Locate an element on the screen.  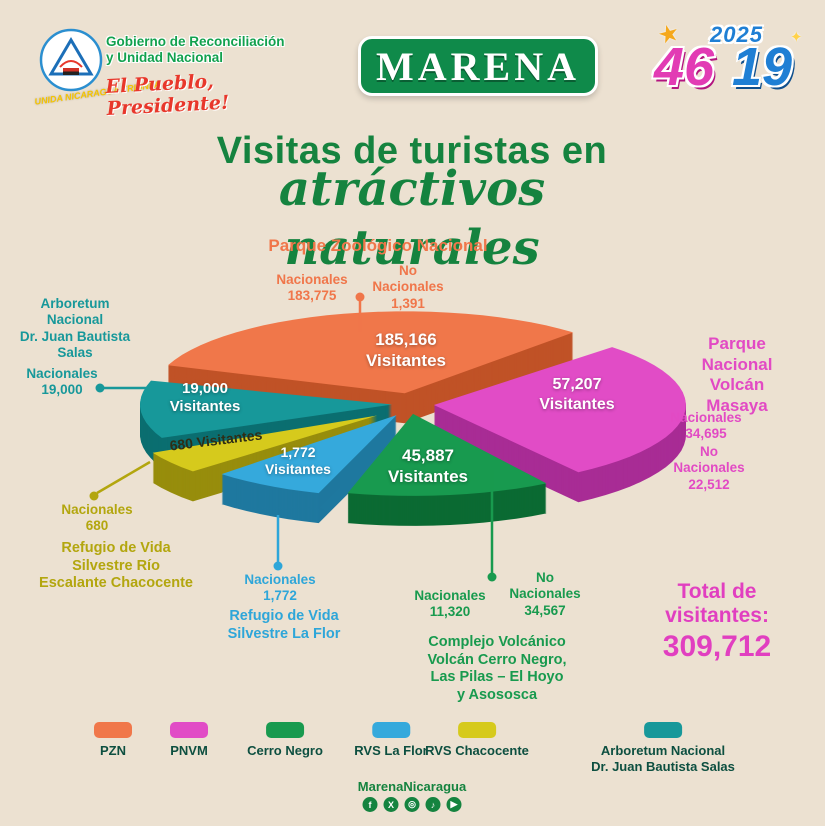
marena-logo-text: MARENA is located at coordinates (478, 66).